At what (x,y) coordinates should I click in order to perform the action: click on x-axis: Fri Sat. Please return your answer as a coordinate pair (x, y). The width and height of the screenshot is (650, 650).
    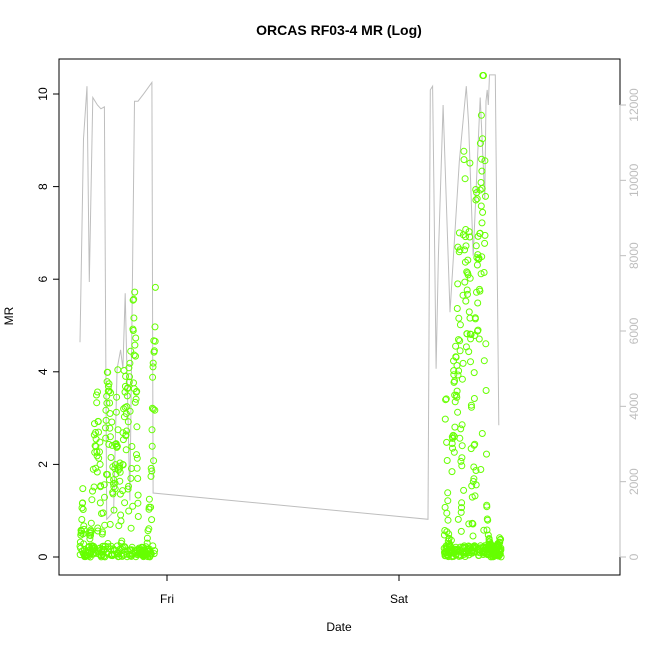
    Looking at the image, I should click on (284, 590).